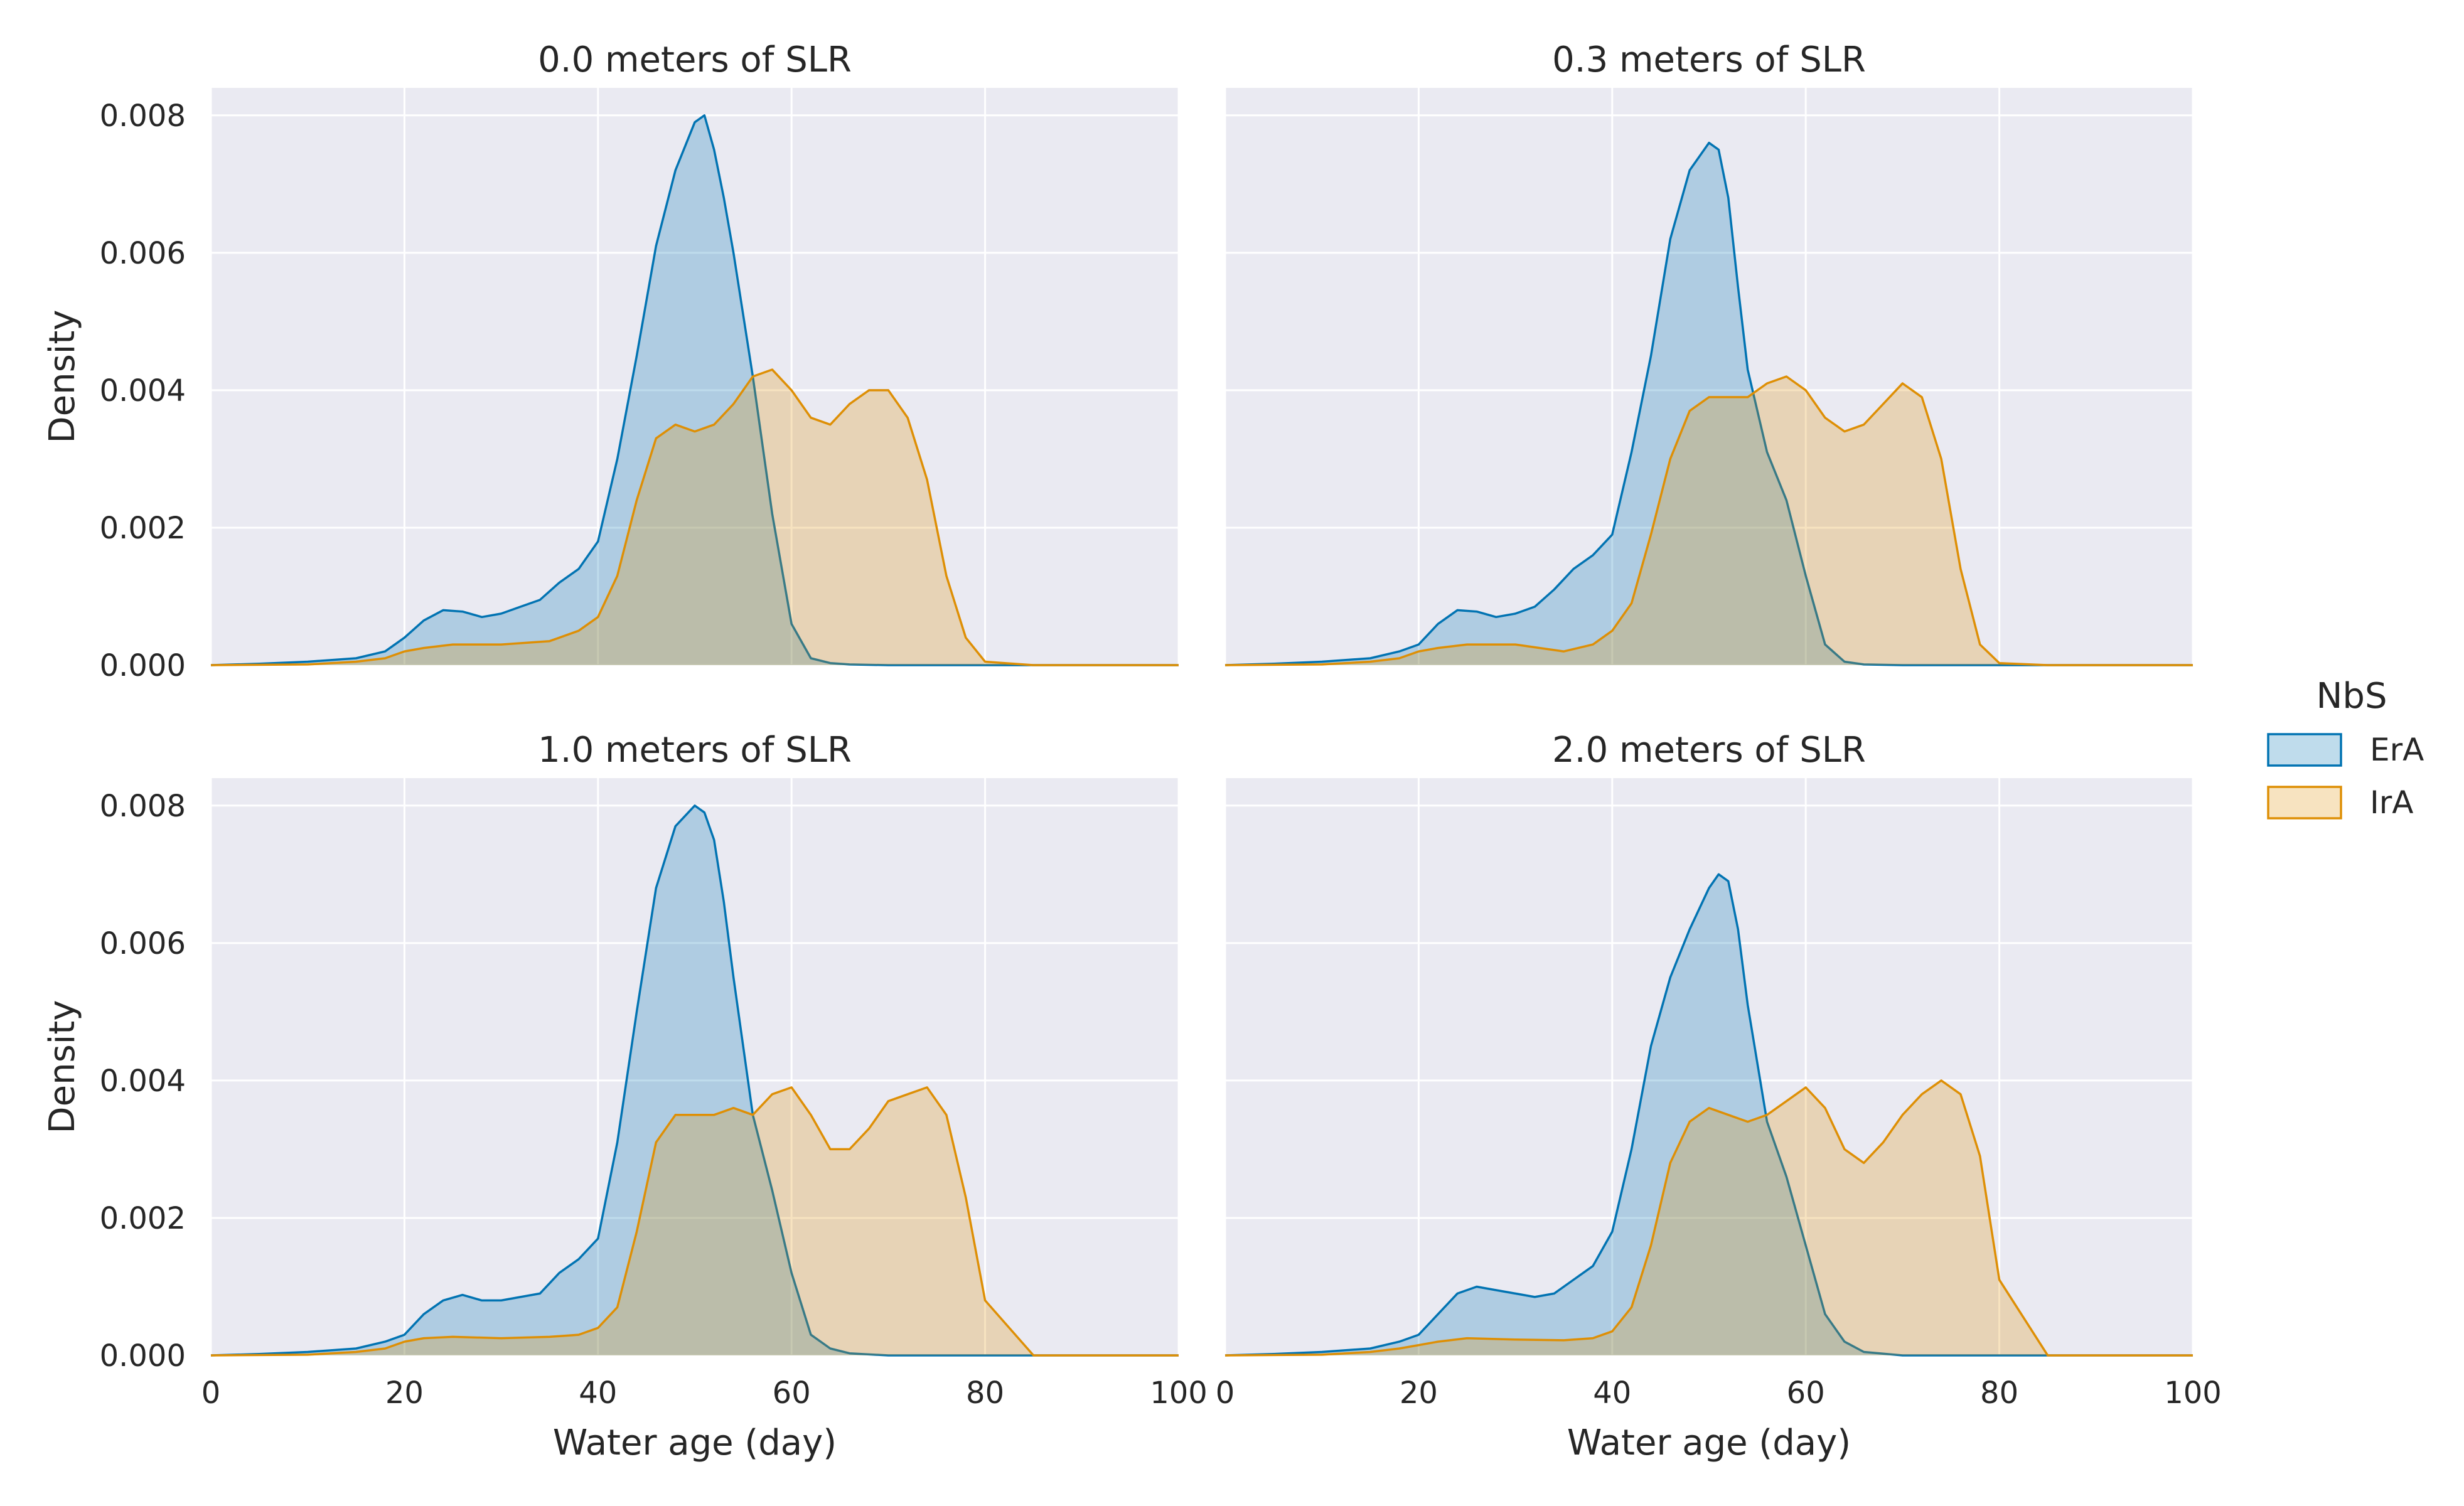 The height and width of the screenshot is (1506, 2464). What do you see at coordinates (2392, 802) in the screenshot?
I see `legend-label-ira: IrA` at bounding box center [2392, 802].